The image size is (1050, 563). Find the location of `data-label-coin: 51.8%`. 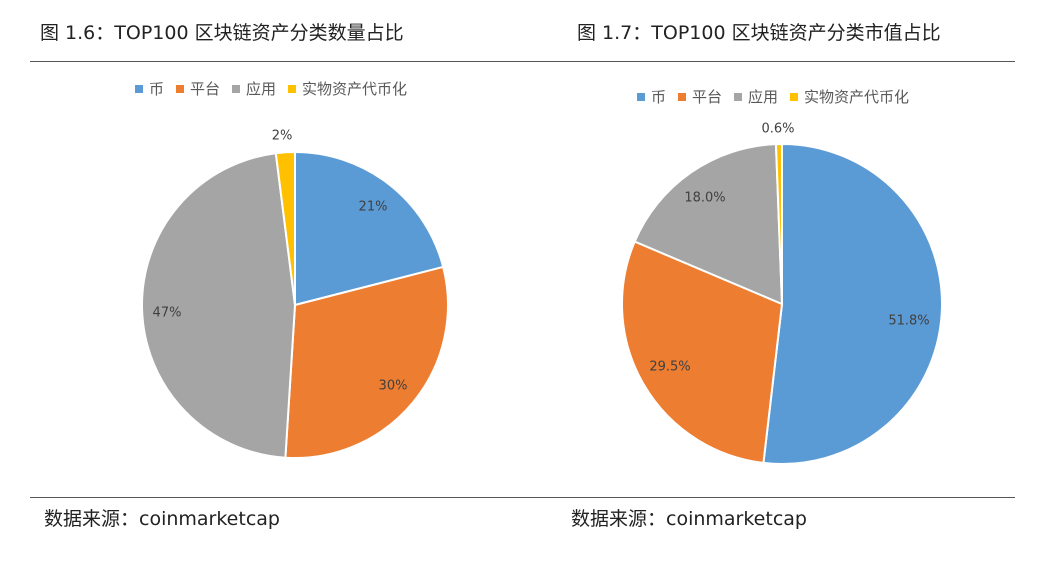

data-label-coin: 51.8% is located at coordinates (908, 321).